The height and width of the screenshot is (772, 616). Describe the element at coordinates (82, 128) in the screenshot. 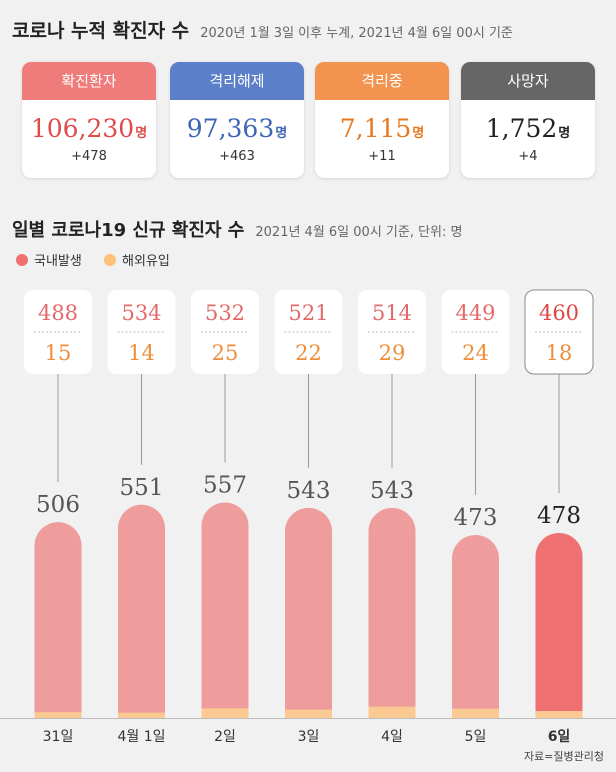

I see `card-confirmed-value: 106,230` at that location.